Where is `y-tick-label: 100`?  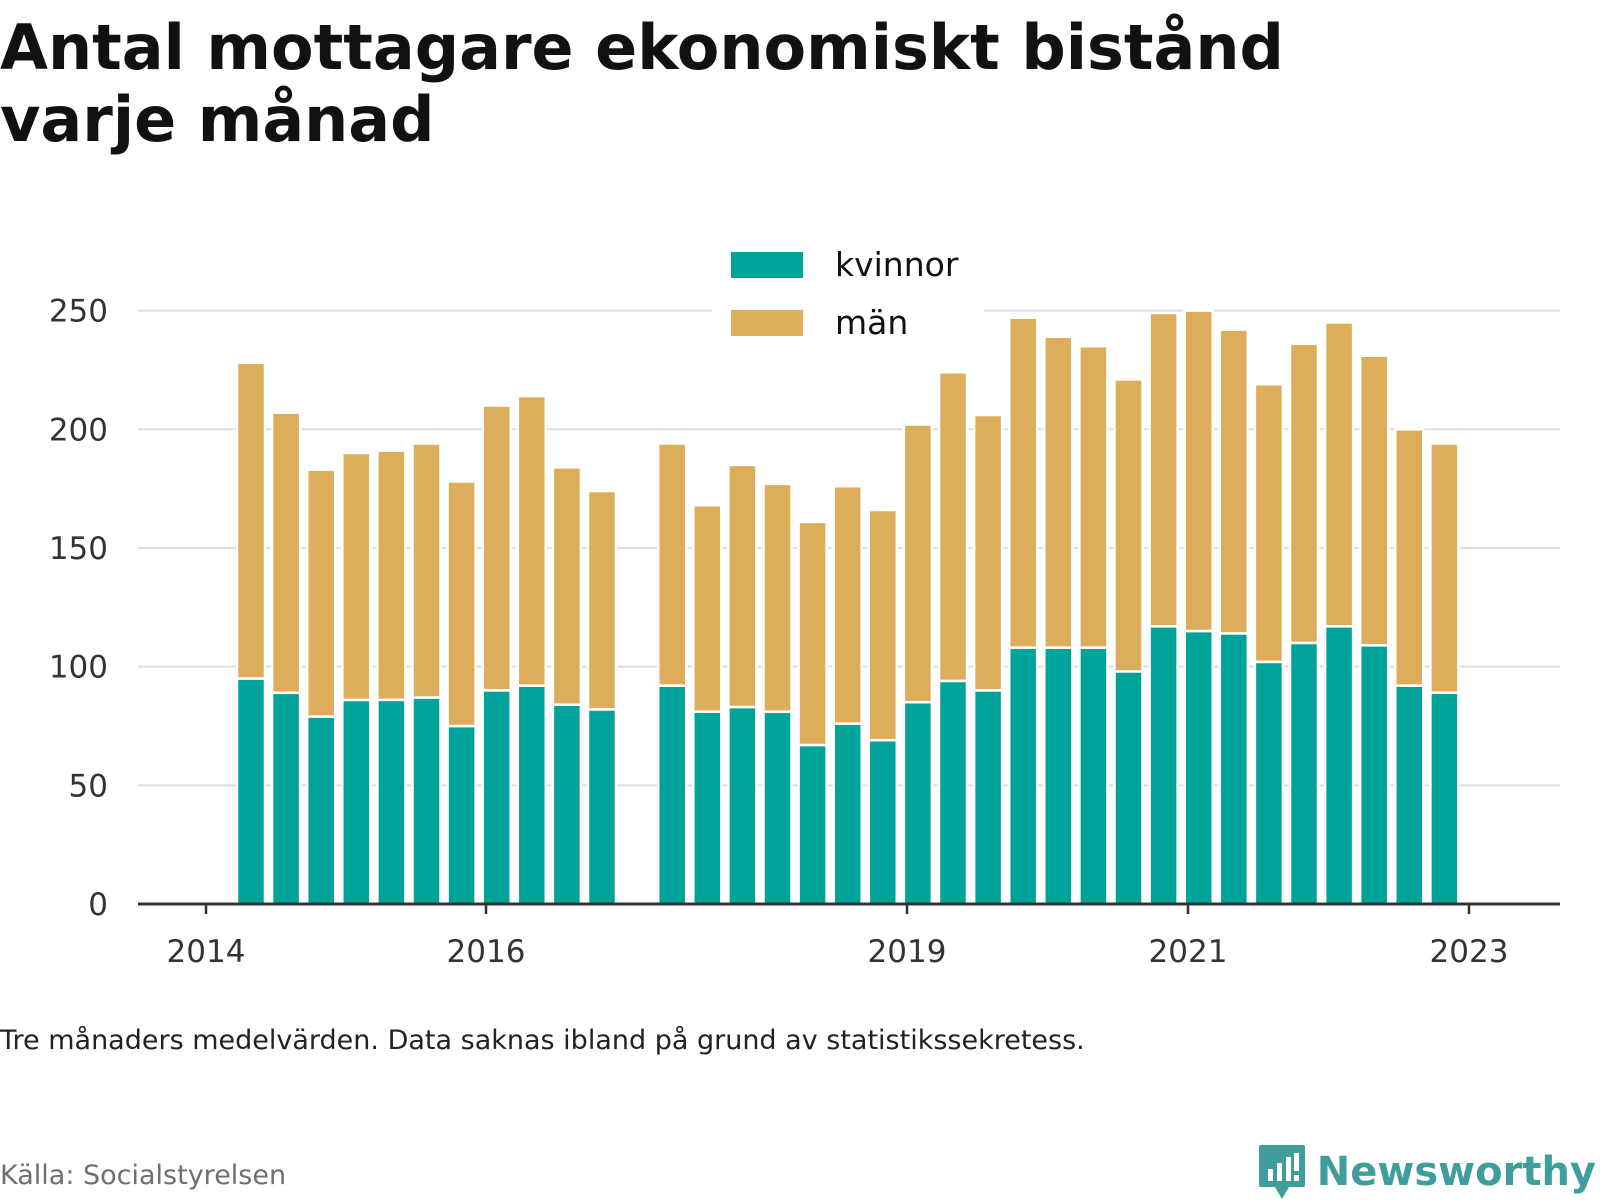 y-tick-label: 100 is located at coordinates (78, 668).